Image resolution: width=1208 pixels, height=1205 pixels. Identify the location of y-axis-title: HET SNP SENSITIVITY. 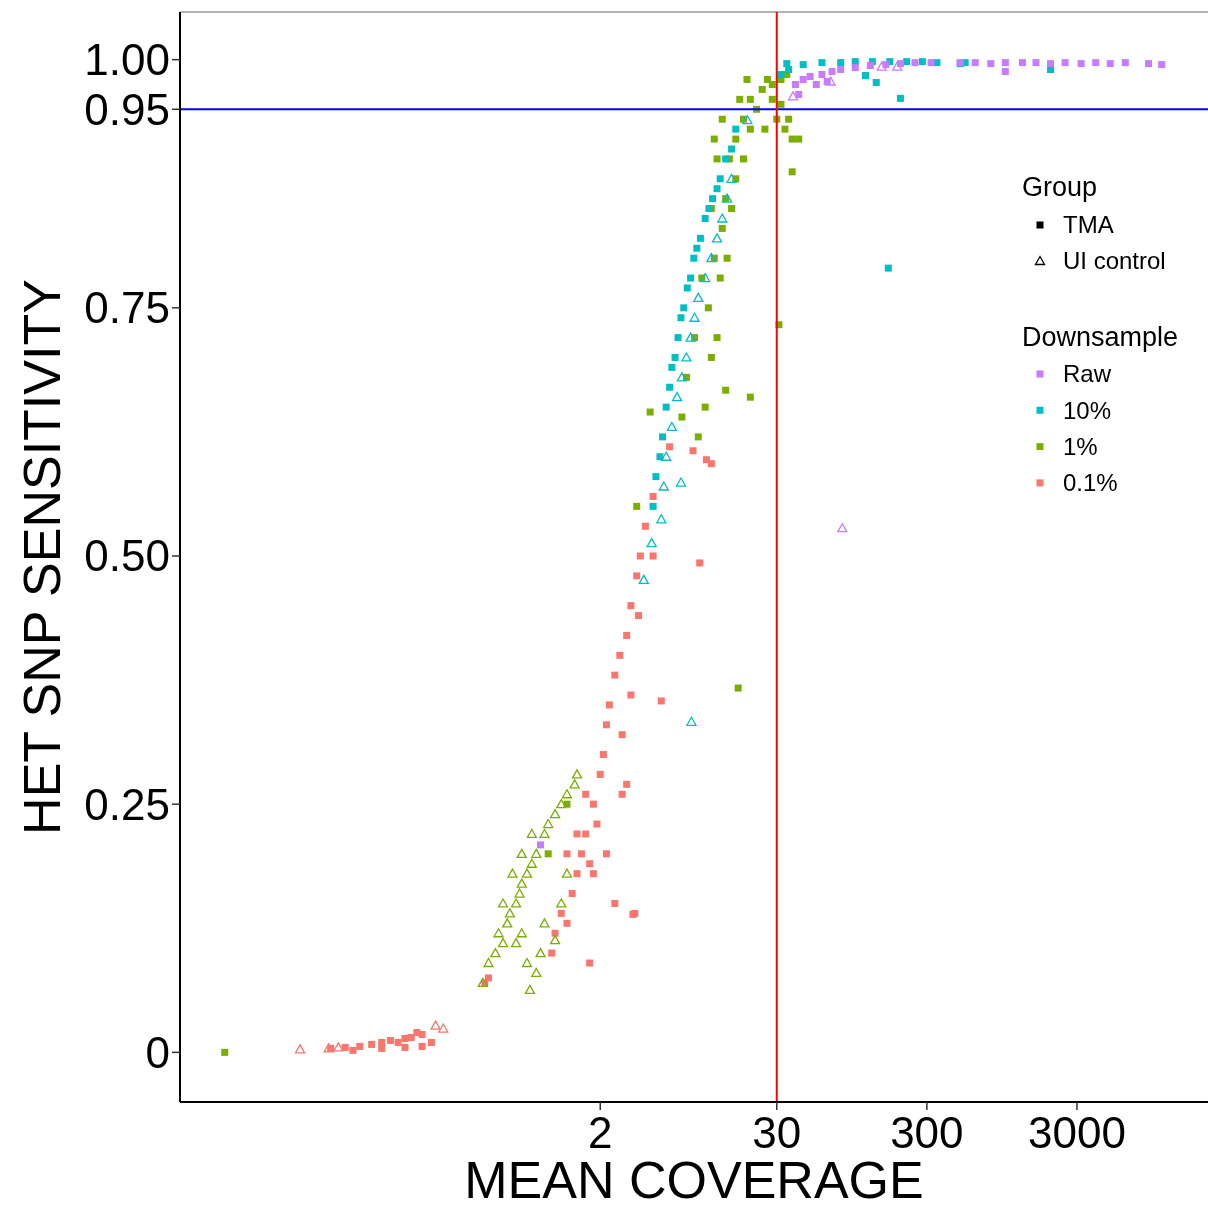
(42, 557).